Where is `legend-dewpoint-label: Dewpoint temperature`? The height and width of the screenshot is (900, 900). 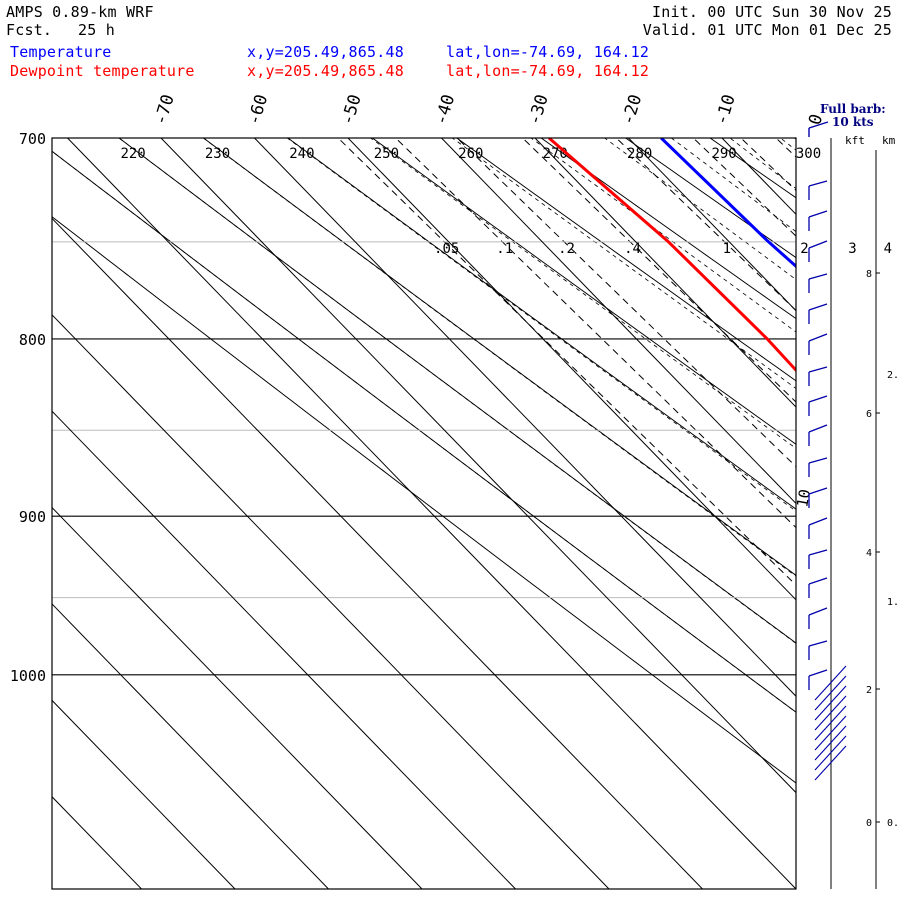
legend-dewpoint-label: Dewpoint temperature is located at coordinates (102, 71).